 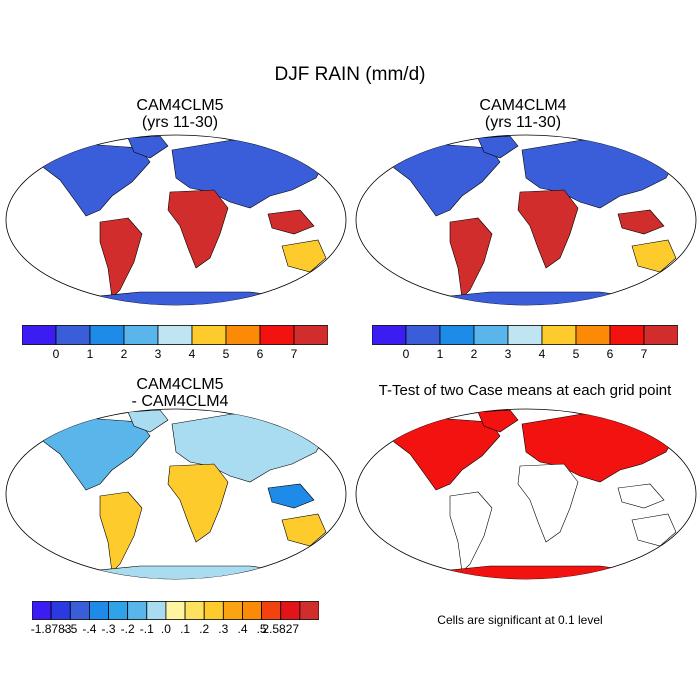 I want to click on colorbar-tick-label: .3, so click(x=223, y=629).